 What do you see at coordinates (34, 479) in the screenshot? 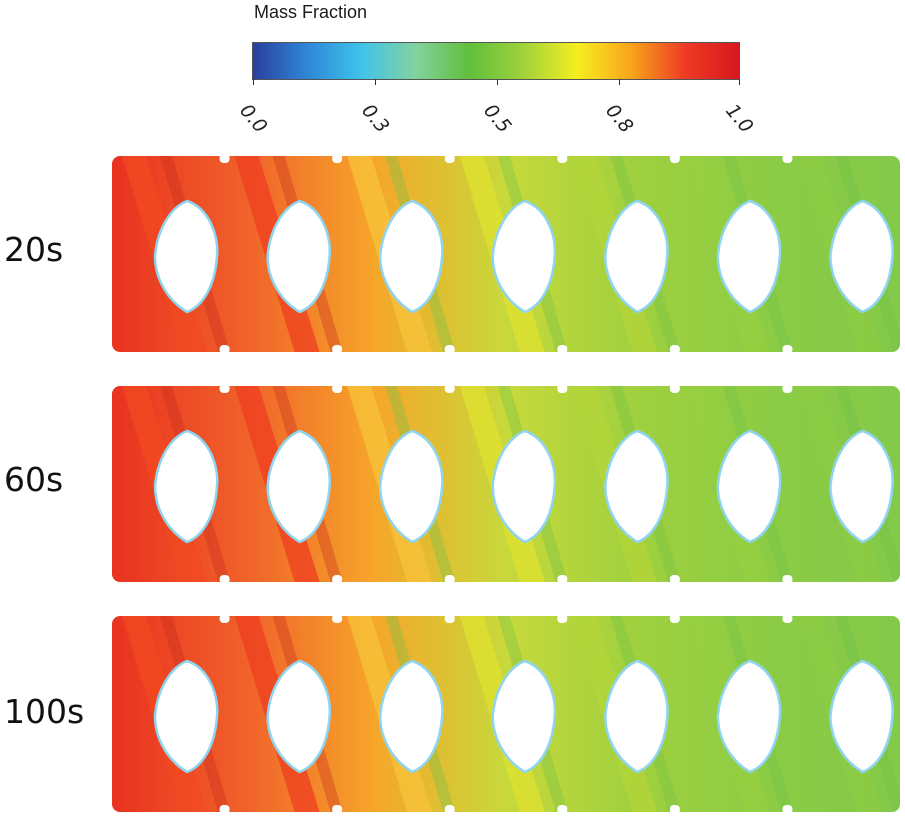
I see `time-label-60s: 60s` at bounding box center [34, 479].